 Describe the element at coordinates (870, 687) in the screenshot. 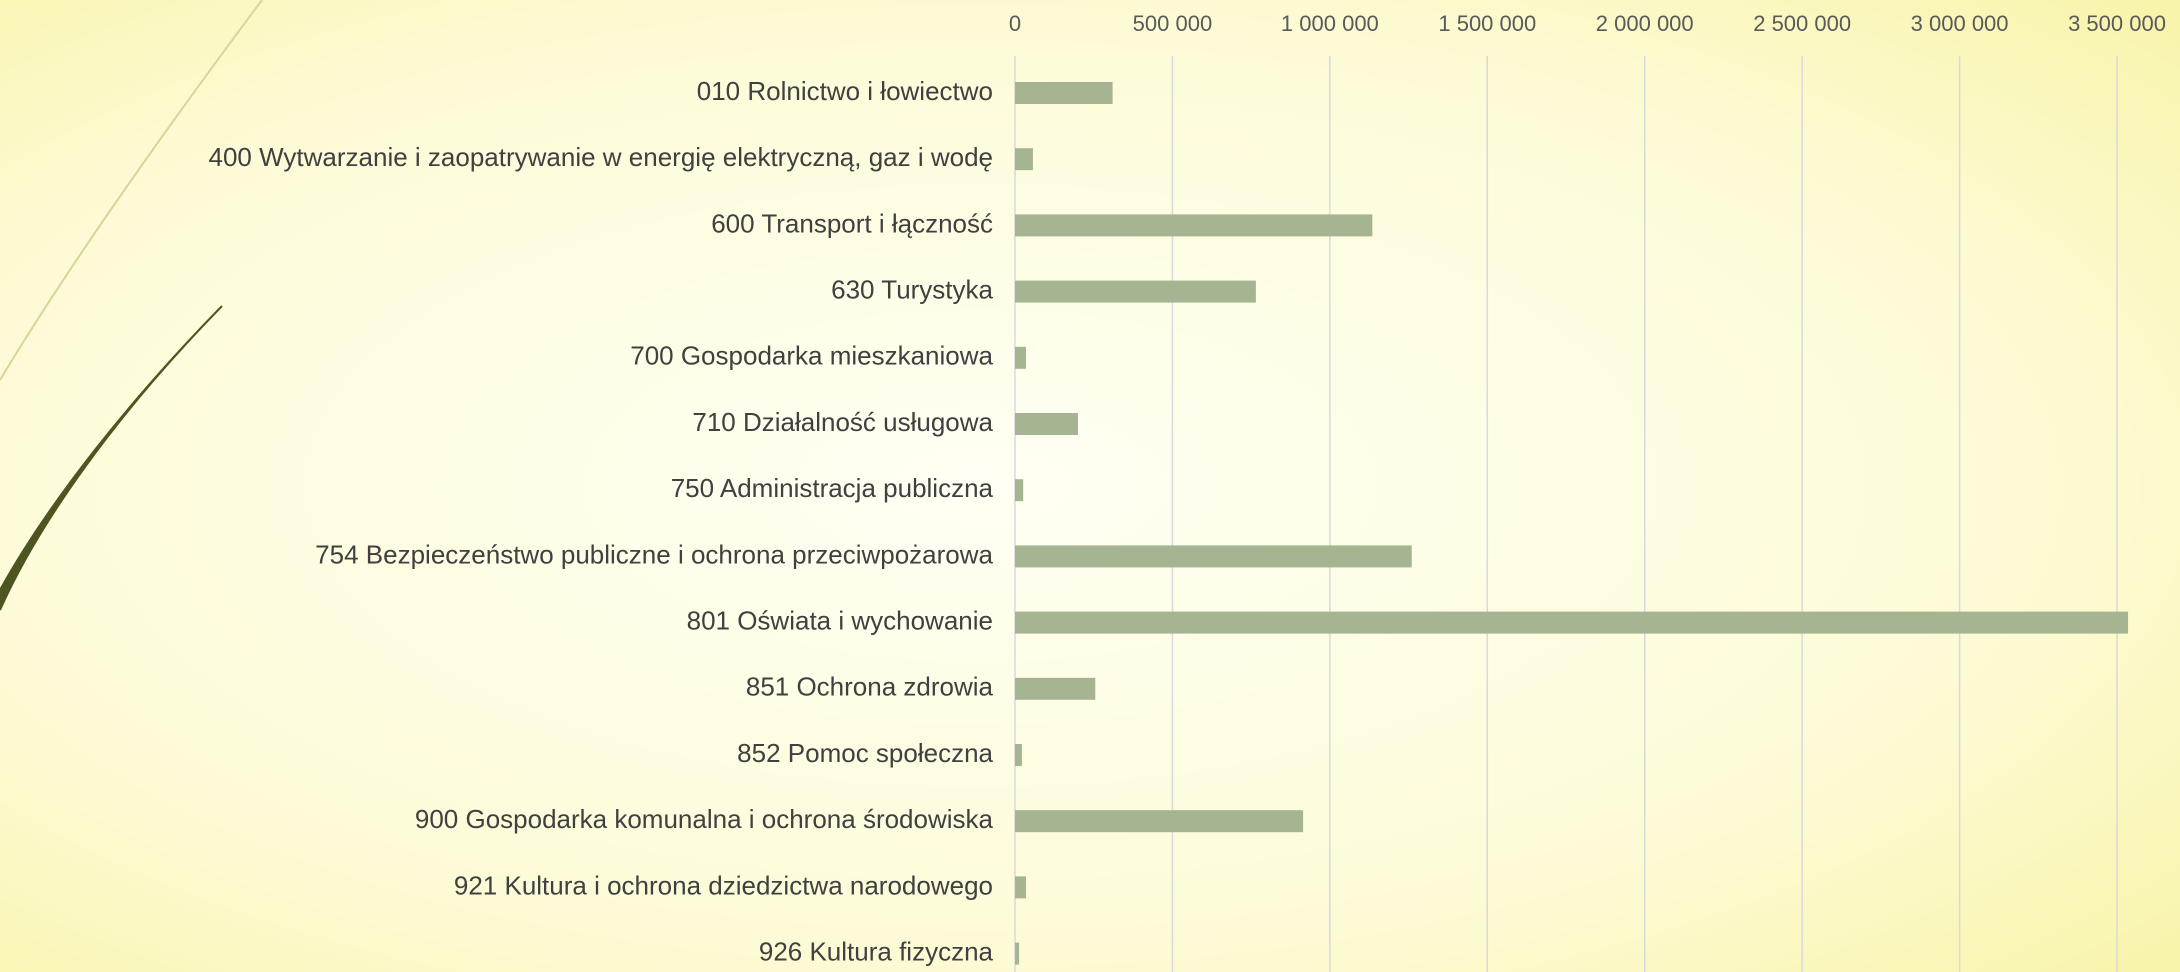

I see `y-tick-label: 851 Ochrona zdrowia` at that location.